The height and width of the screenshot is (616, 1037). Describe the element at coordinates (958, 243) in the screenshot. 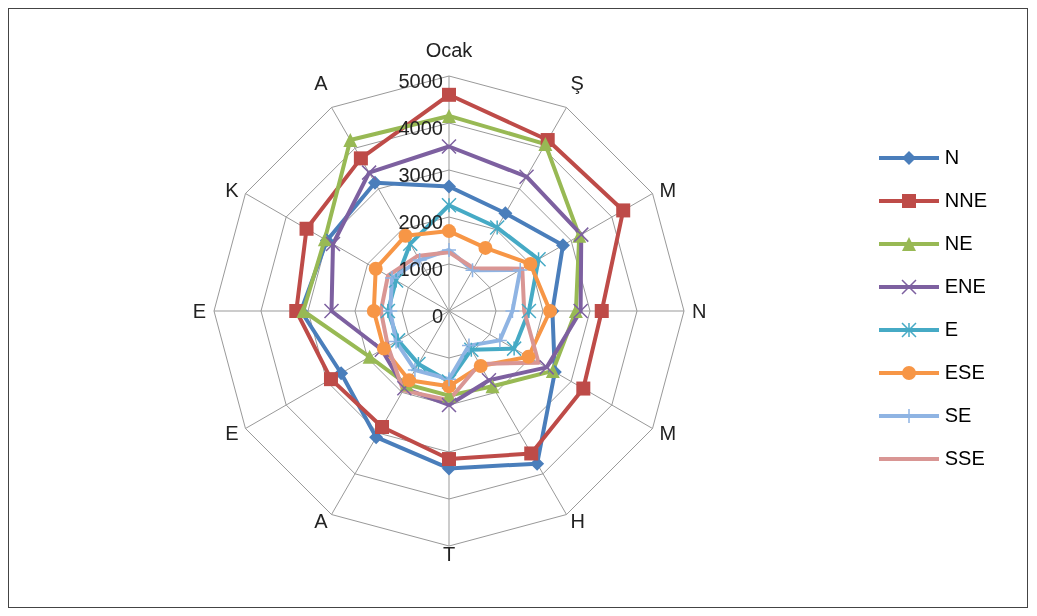

I see `legend-label: NE` at that location.